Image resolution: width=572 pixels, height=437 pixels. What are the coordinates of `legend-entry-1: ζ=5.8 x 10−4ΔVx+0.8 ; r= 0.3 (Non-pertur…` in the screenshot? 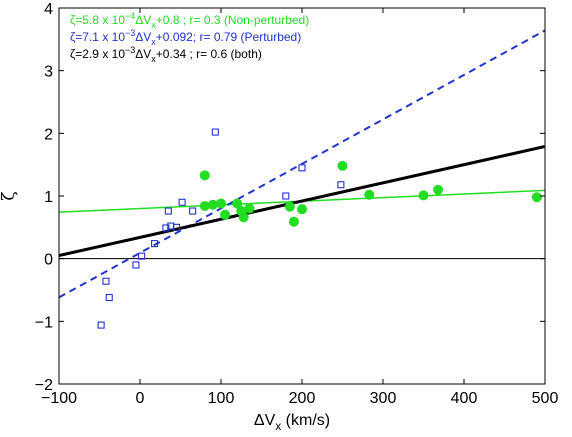 It's located at (189, 20).